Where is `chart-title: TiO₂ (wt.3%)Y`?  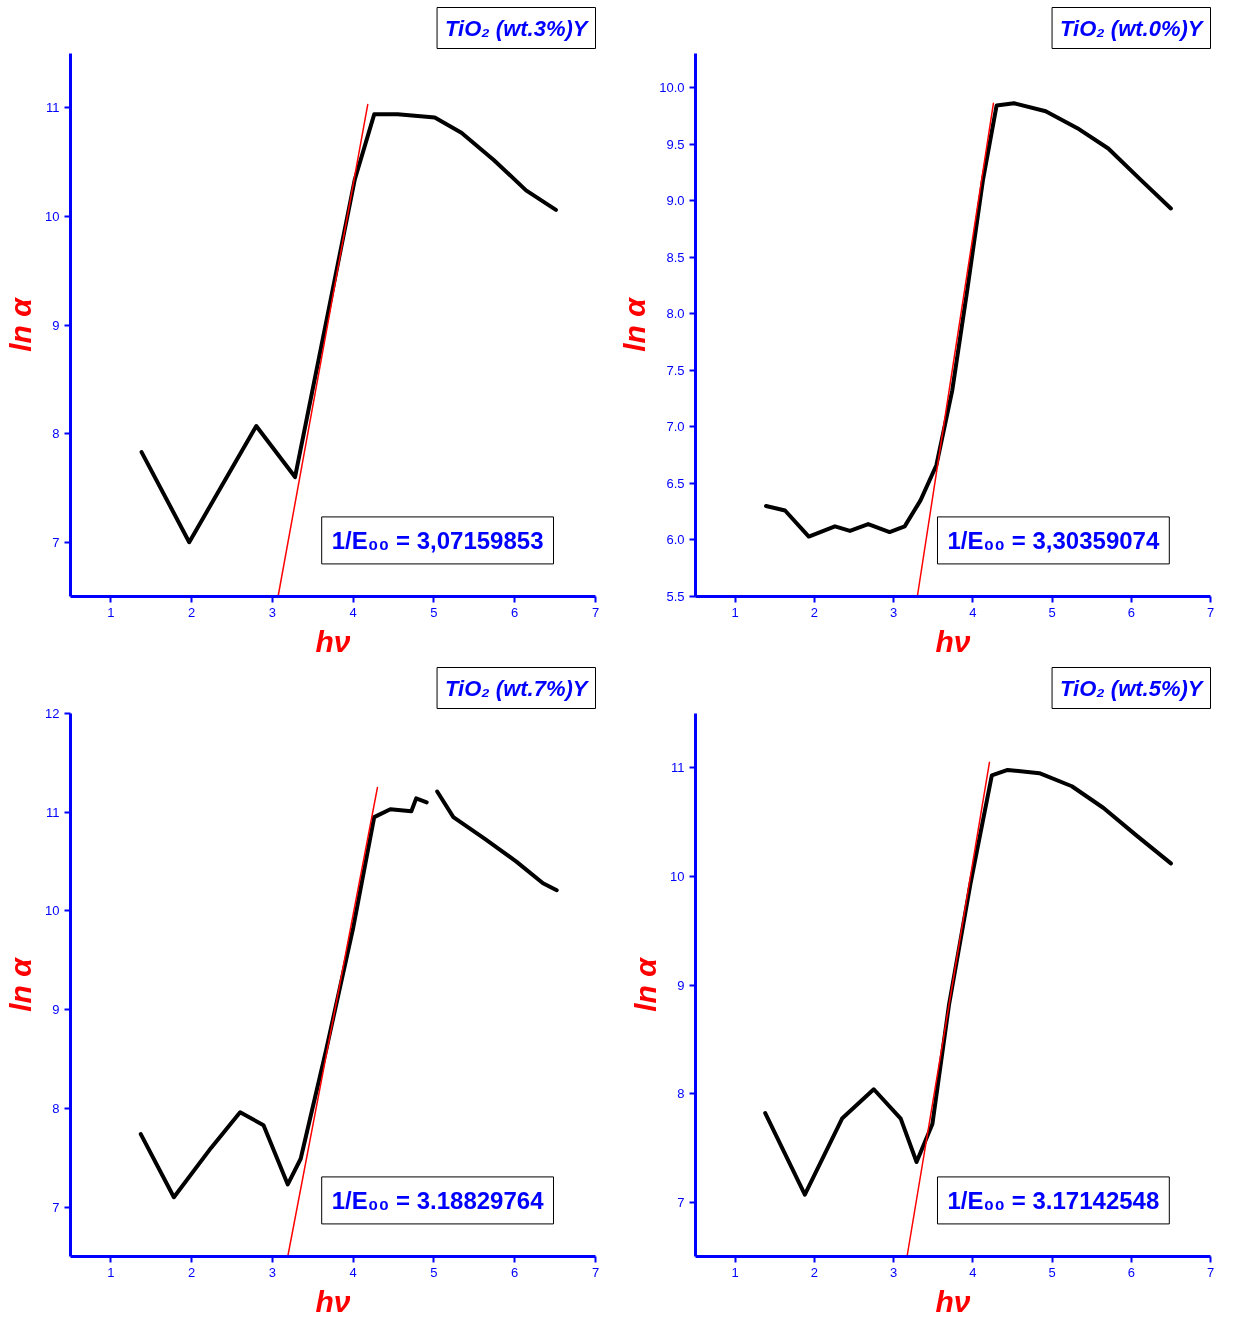
chart-title: TiO₂ (wt.3%)Y is located at coordinates (517, 28).